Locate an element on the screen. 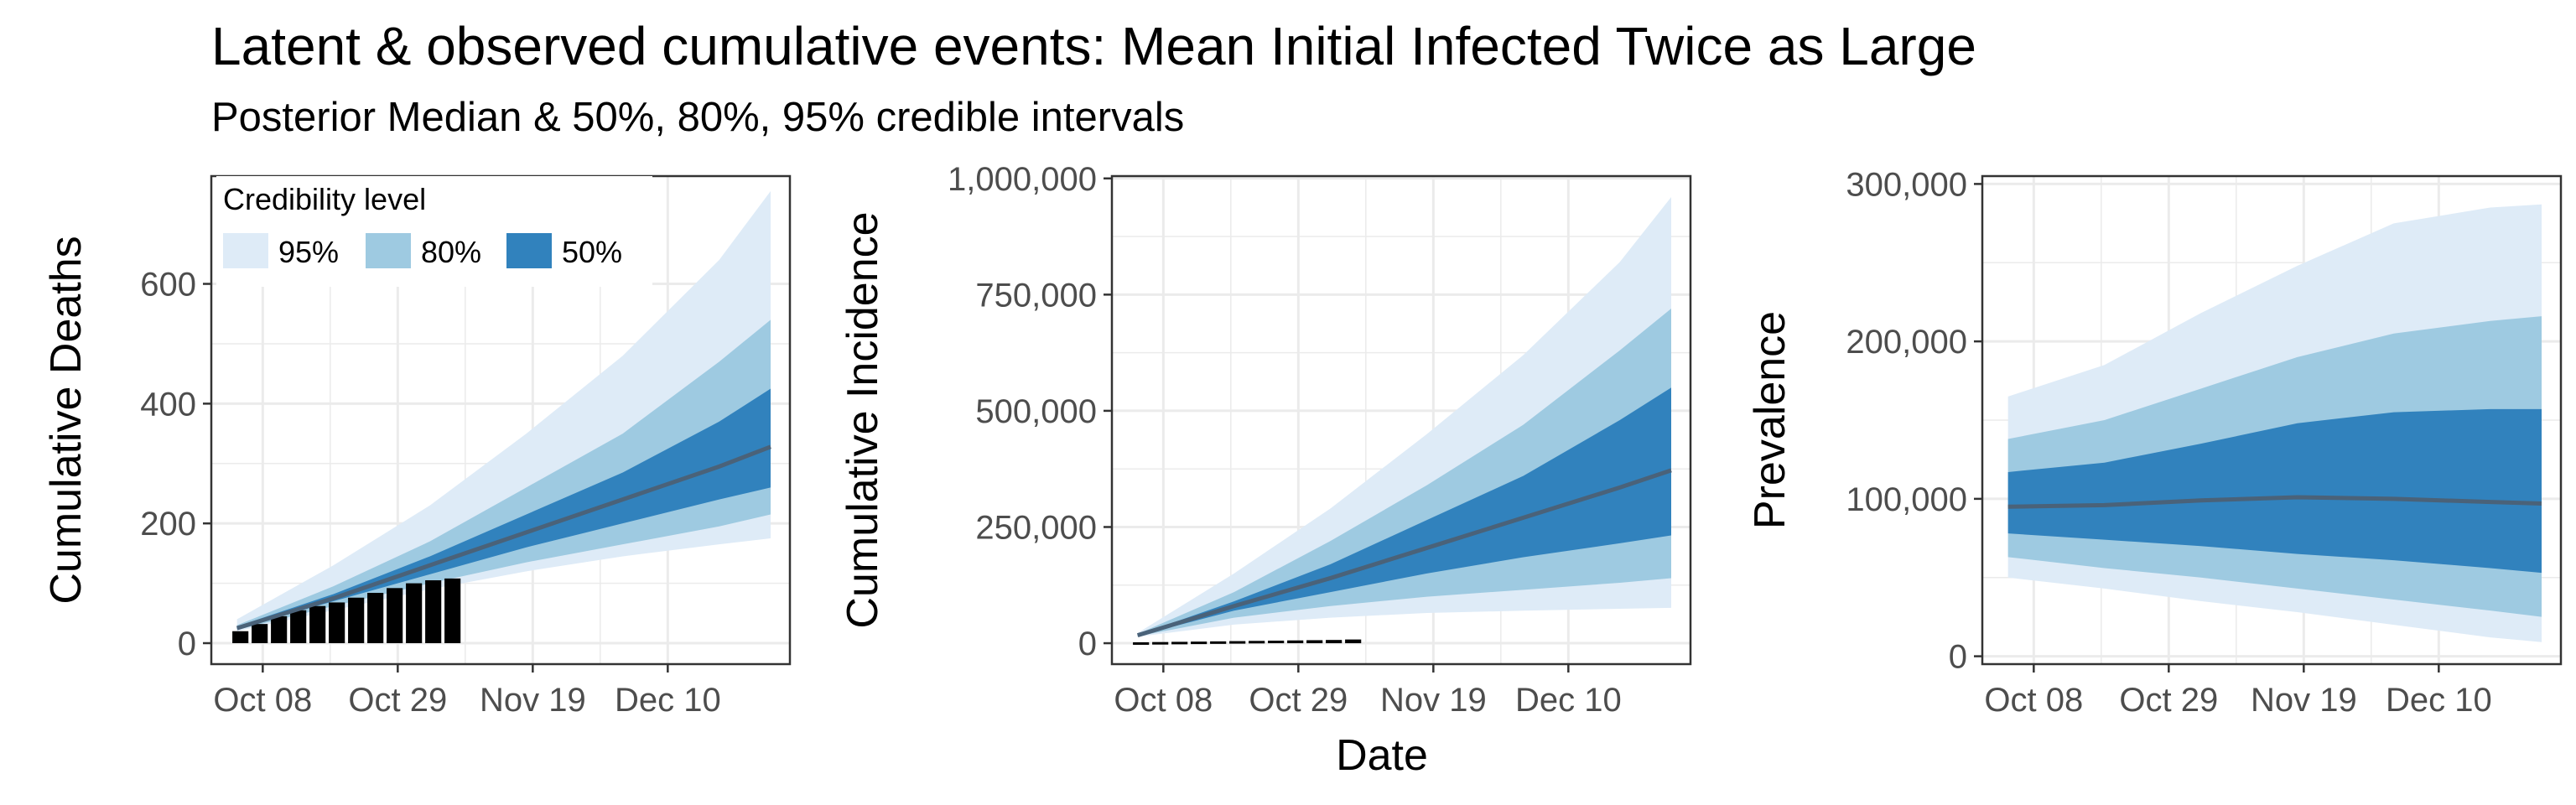 Image resolution: width=2576 pixels, height=805 pixels. y-axis-label: Prevalence is located at coordinates (1770, 420).